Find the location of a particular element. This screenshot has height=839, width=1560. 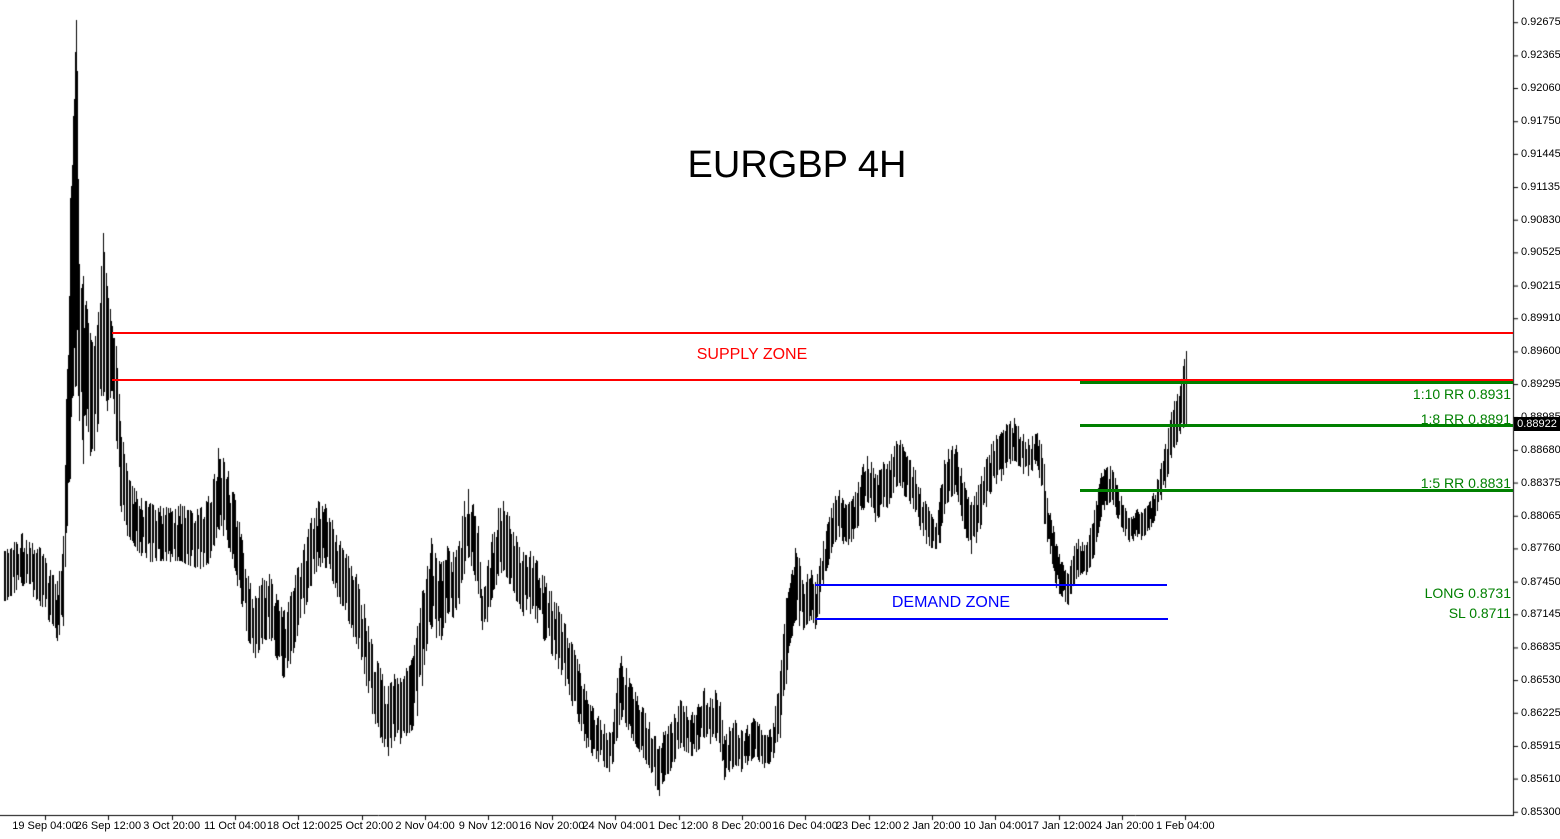

price-tick-label: 0.87450 is located at coordinates (1540, 581).